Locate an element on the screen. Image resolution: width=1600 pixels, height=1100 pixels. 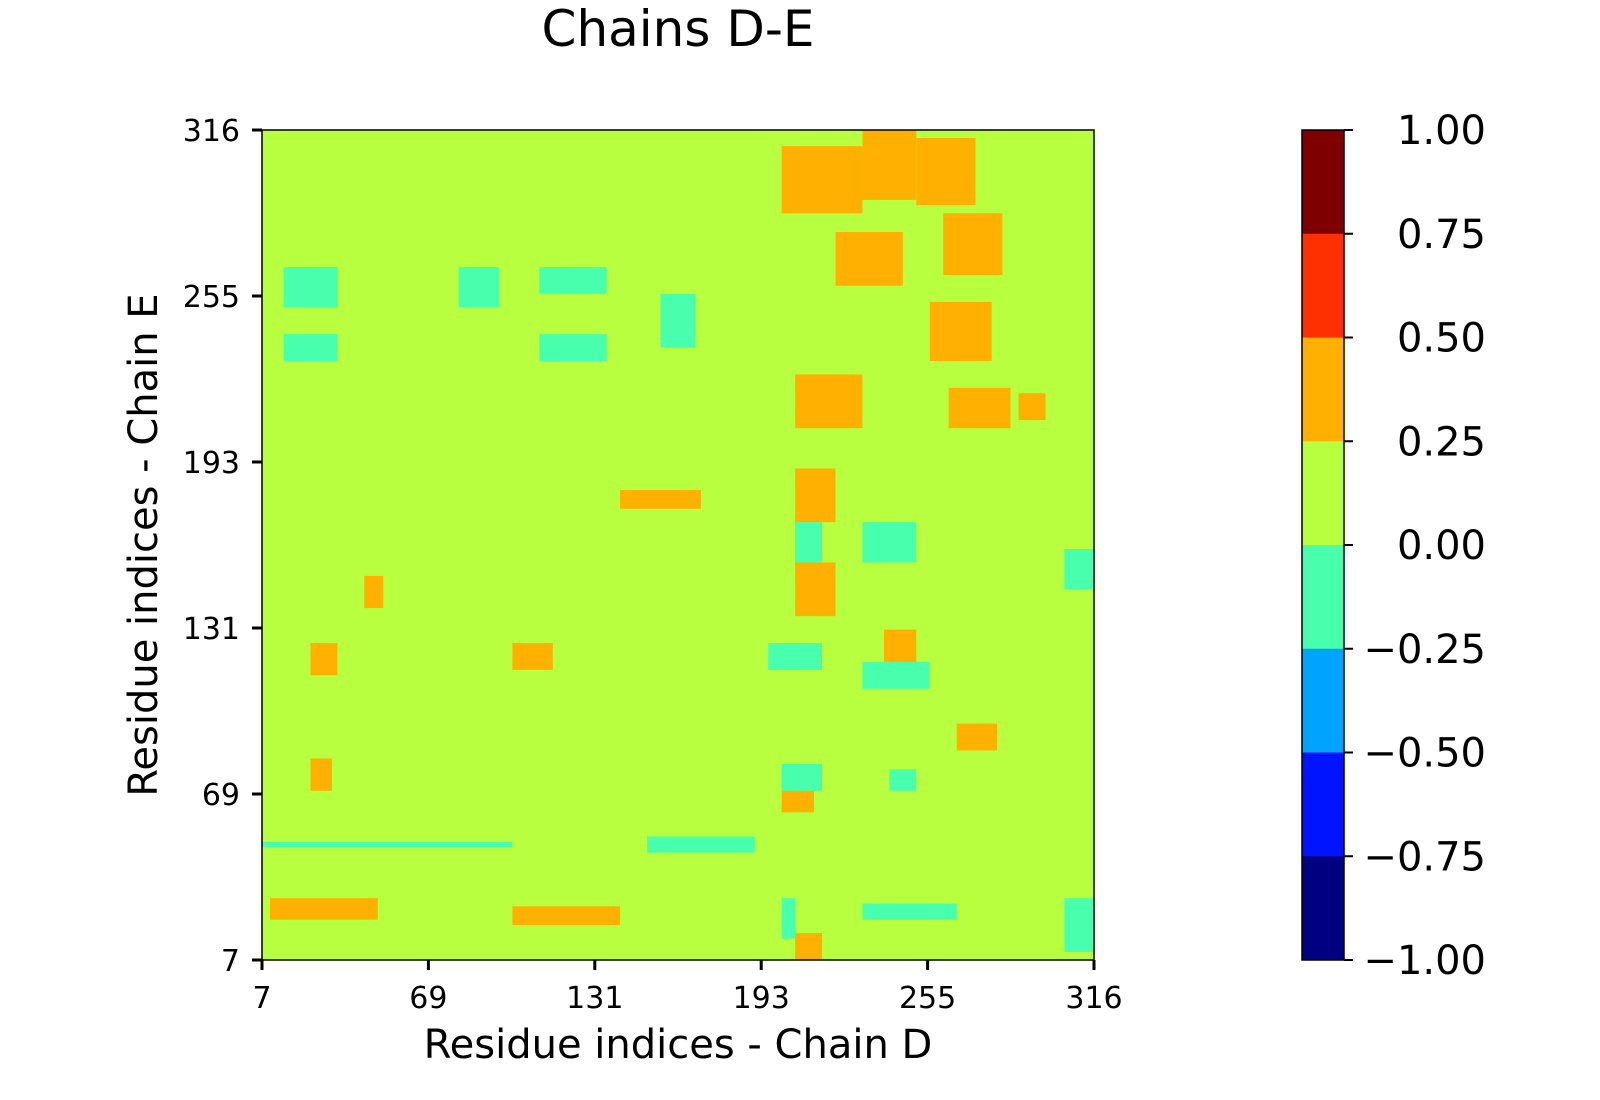
chart-title: Chains D-E is located at coordinates (678, 29).